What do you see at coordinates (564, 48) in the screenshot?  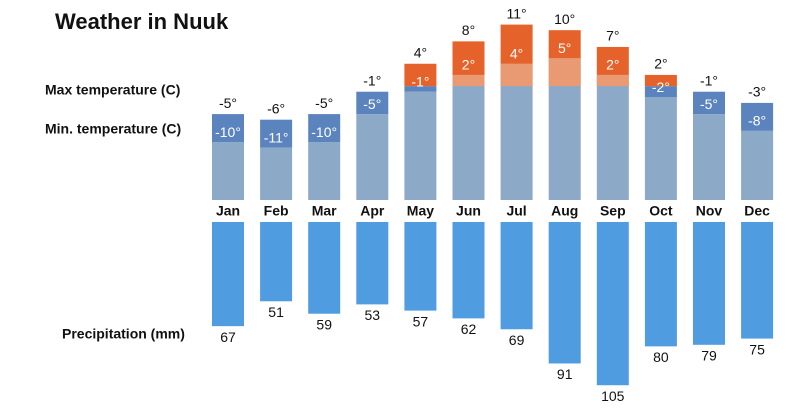 I see `min-label: 5°` at bounding box center [564, 48].